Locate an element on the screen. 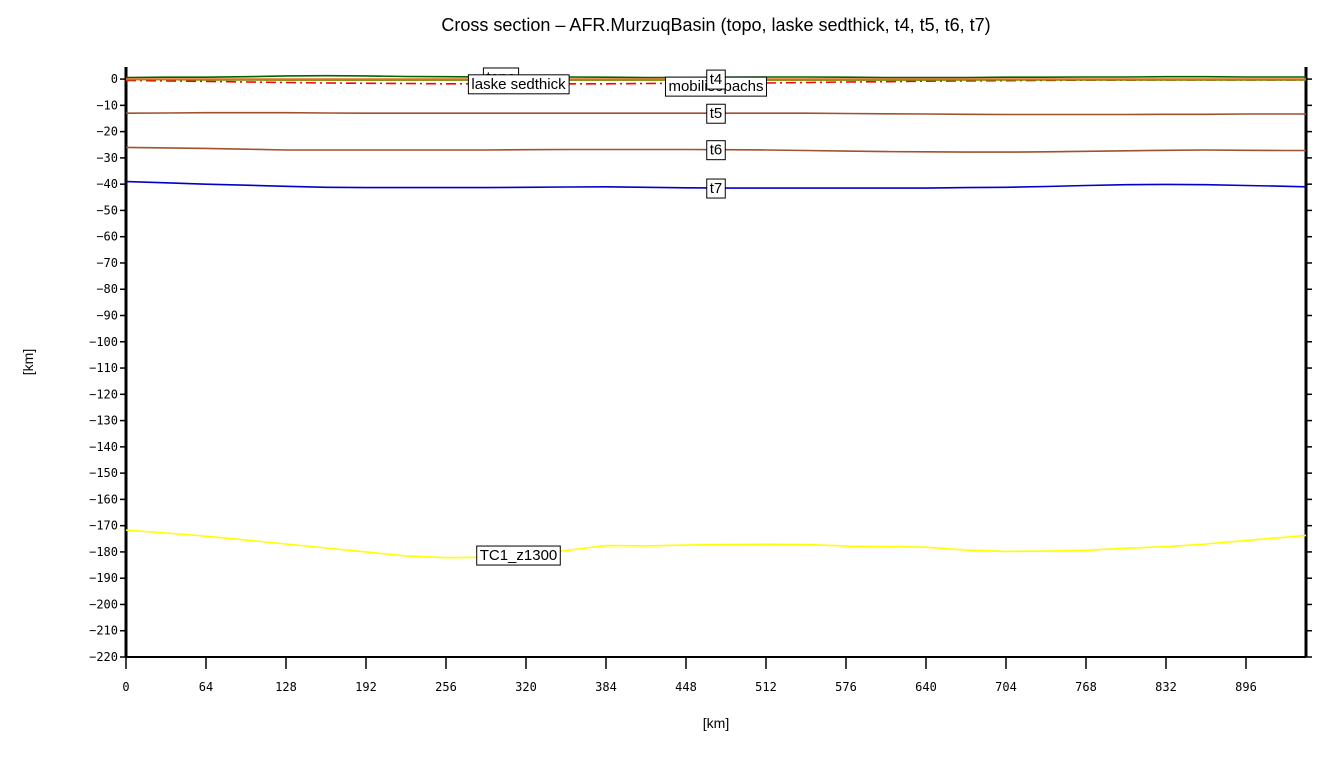  series-label: t6 is located at coordinates (716, 150).